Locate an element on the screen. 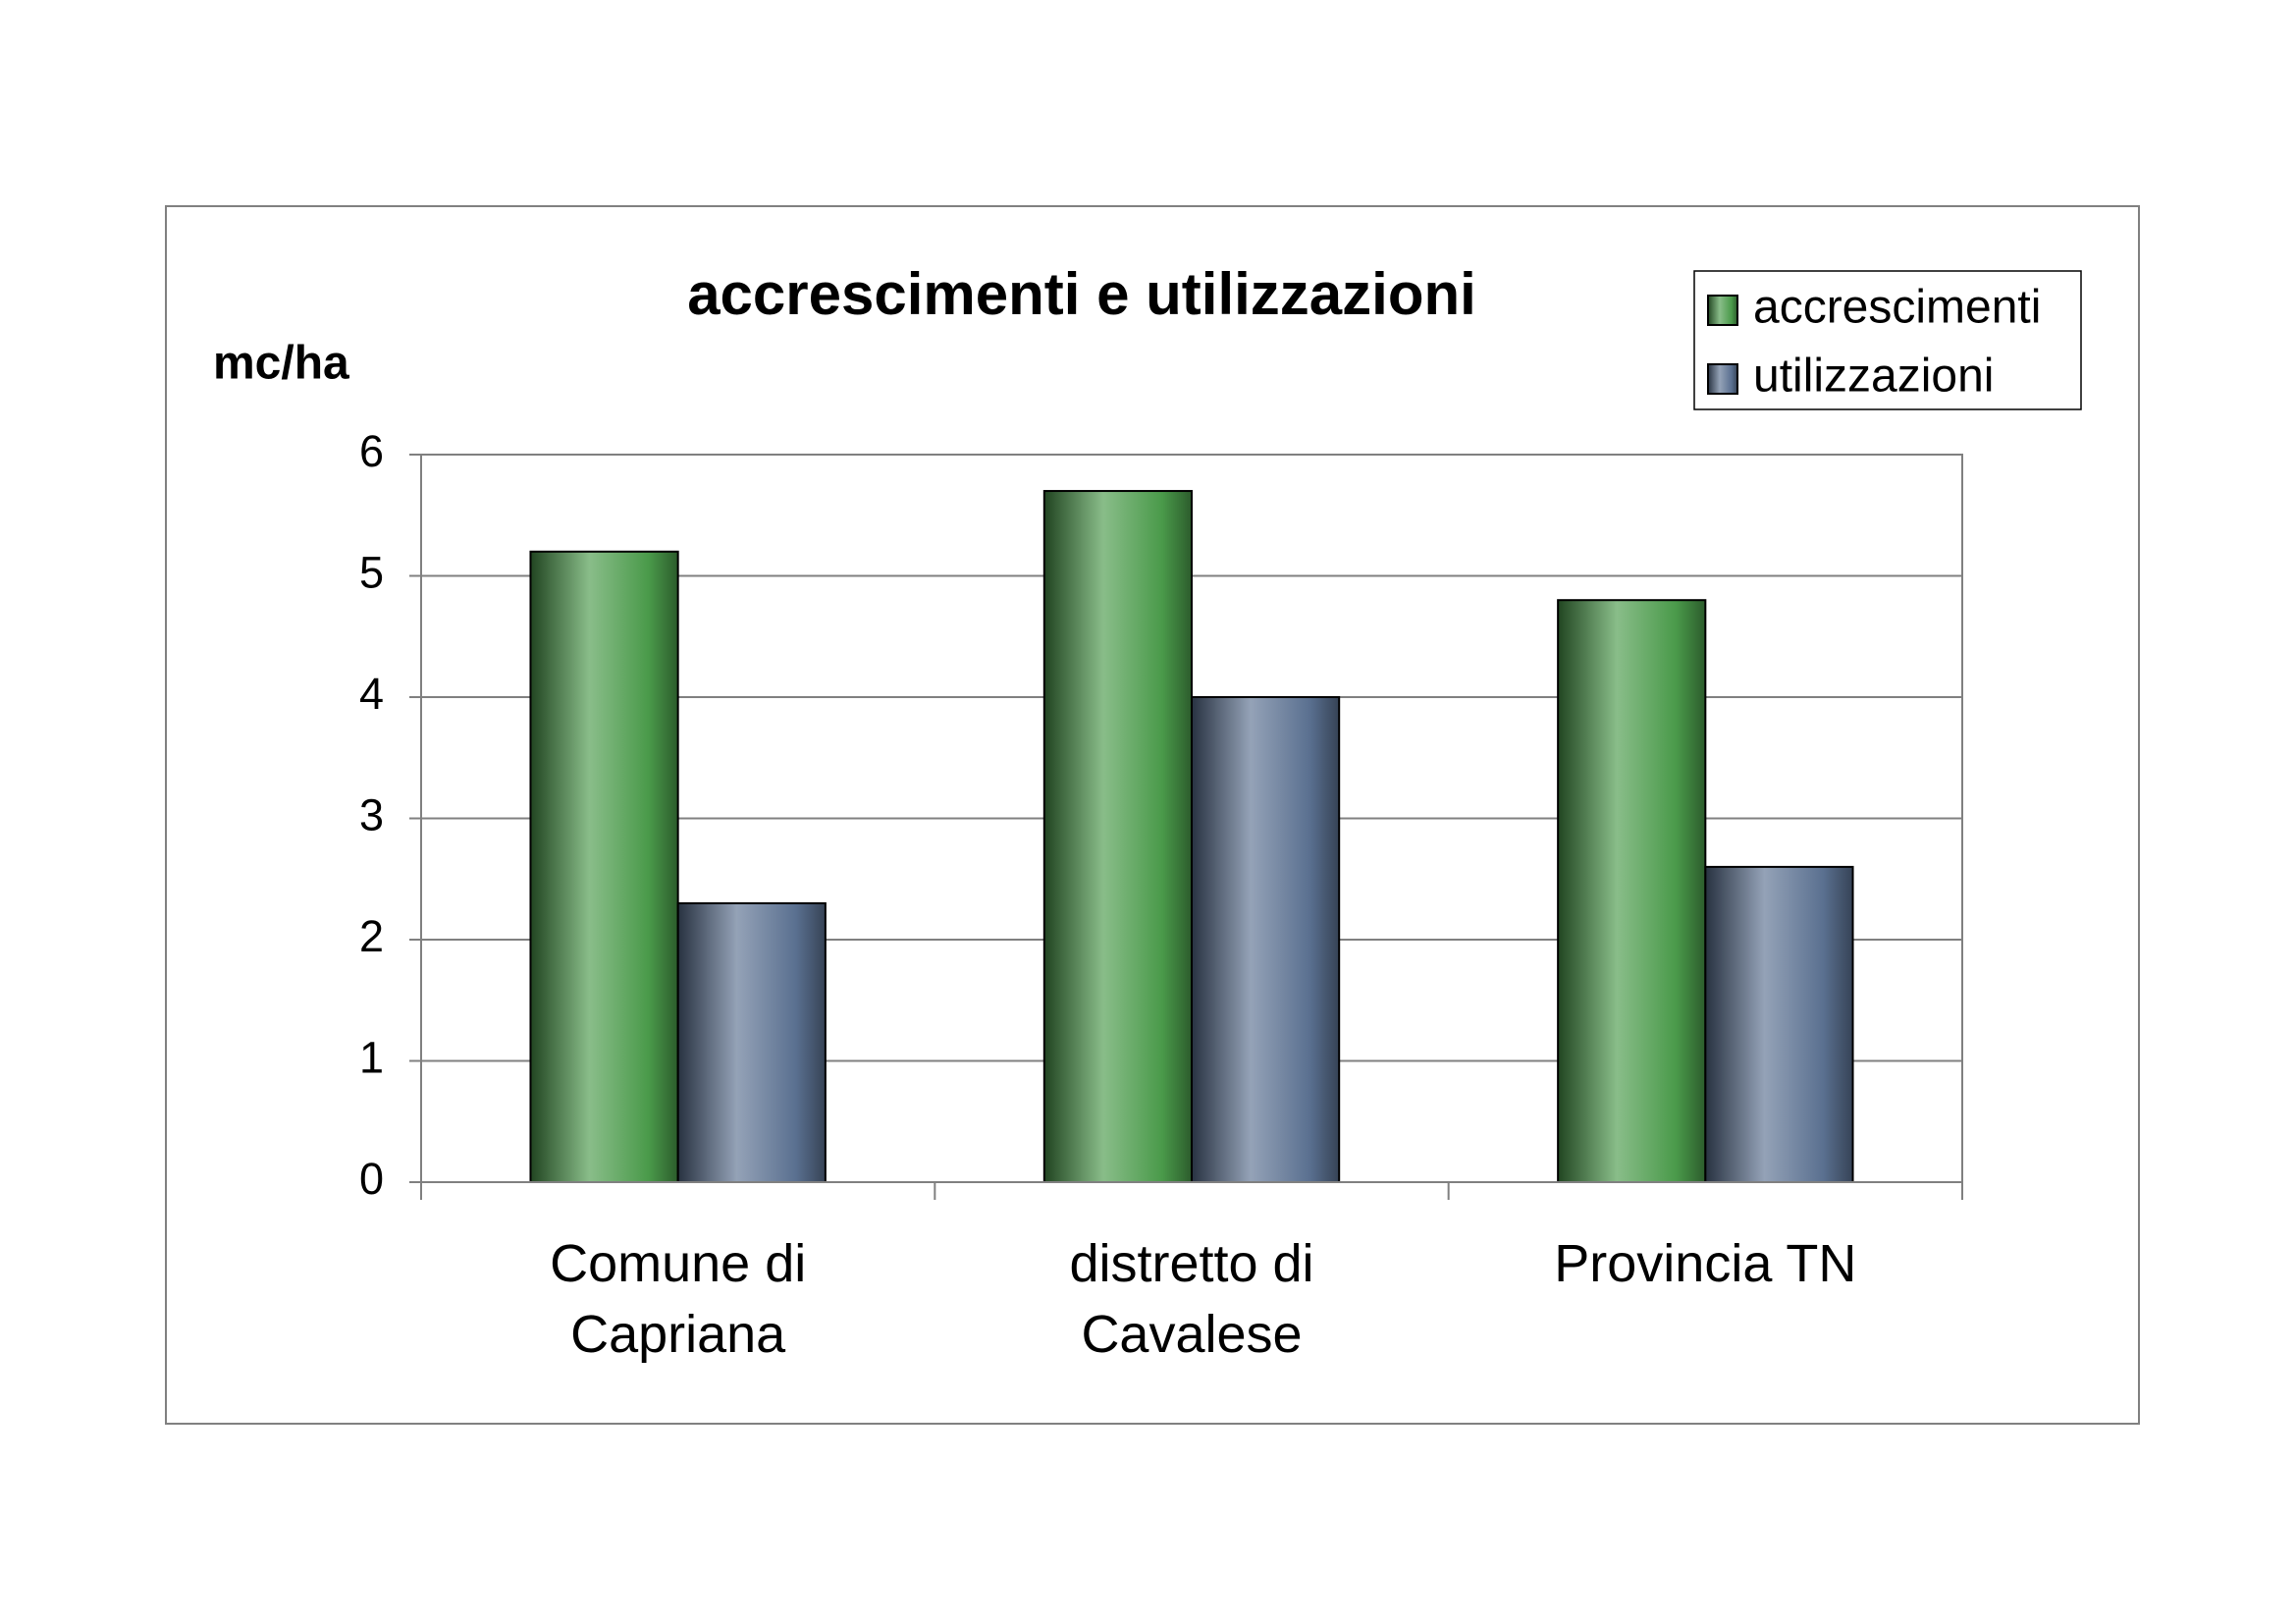 The width and height of the screenshot is (2296, 1624). legend-label: utilizzazioni is located at coordinates (1874, 377).